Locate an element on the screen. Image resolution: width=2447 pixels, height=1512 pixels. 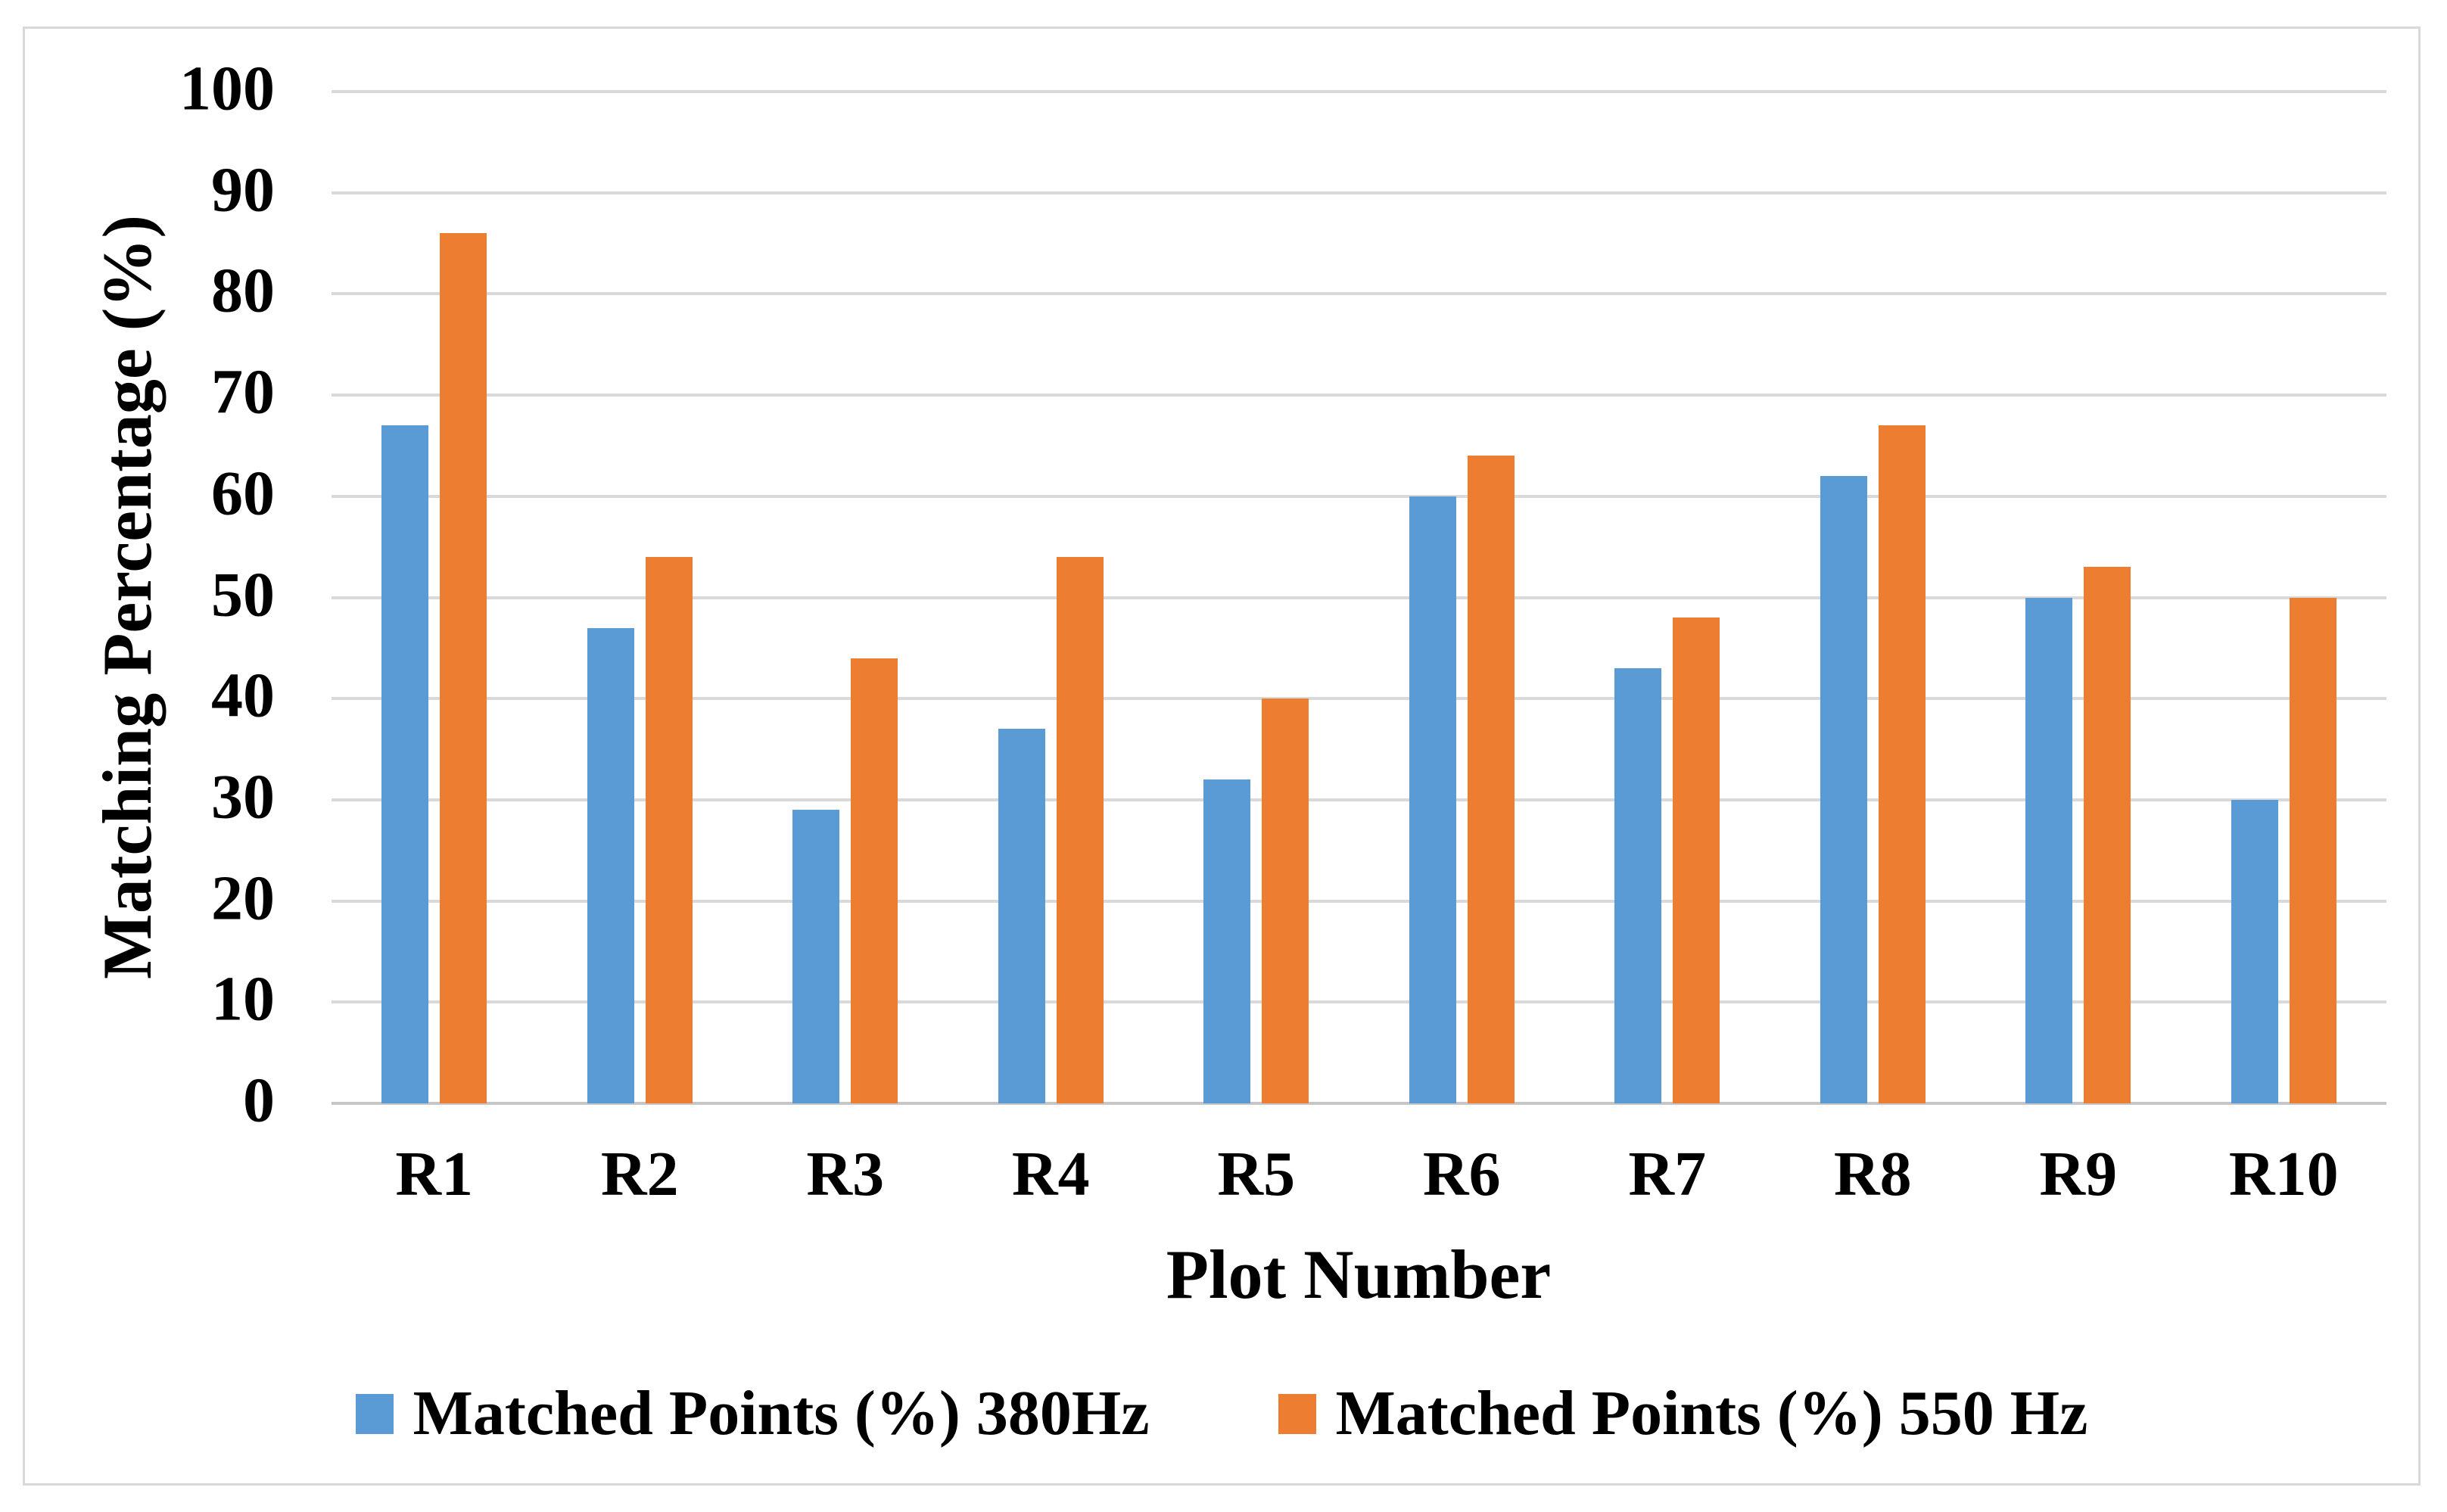
x-tick-label-r9: R9 is located at coordinates (2078, 1174).